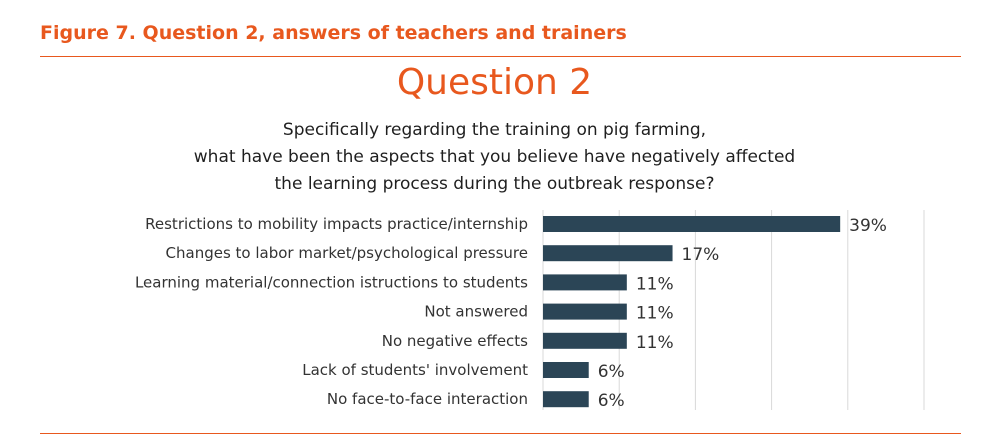 Image resolution: width=989 pixels, height=446 pixels. I want to click on category-label: No face-to-face interaction, so click(427, 399).